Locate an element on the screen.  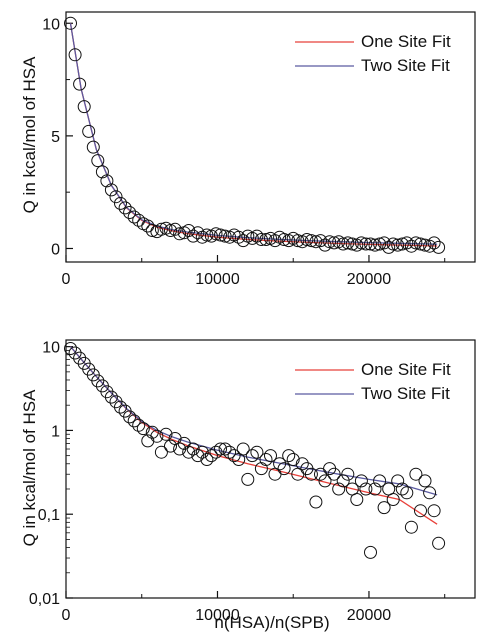
x-tick-label: 0 is located at coordinates (66, 615).